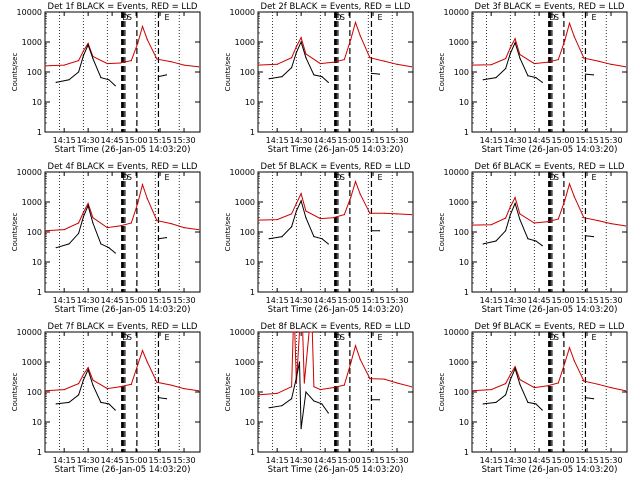 This screenshot has width=640, height=480. Describe the element at coordinates (336, 327) in the screenshot. I see `chart-title: Det 8f BLACK = Events, RED = LLD` at that location.